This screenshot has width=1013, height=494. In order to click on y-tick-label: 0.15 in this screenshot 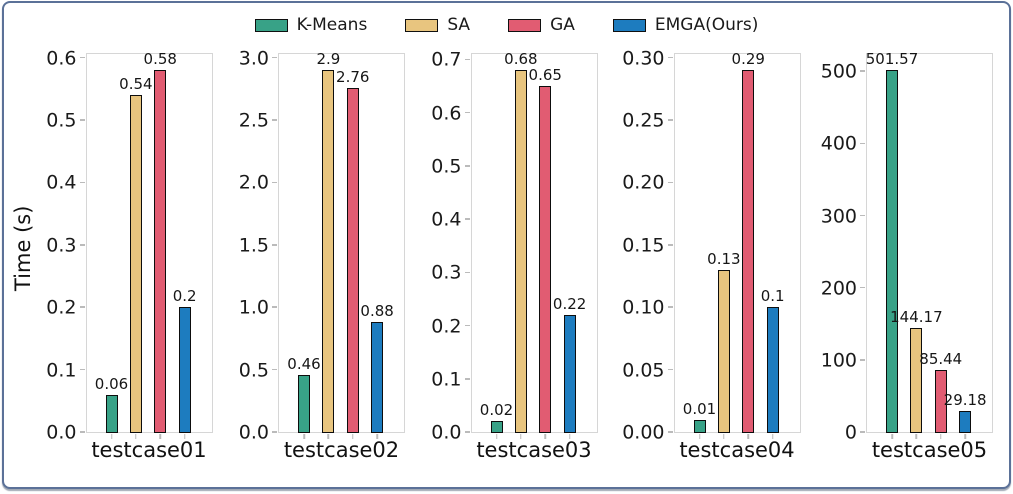, I will do `click(643, 245)`.